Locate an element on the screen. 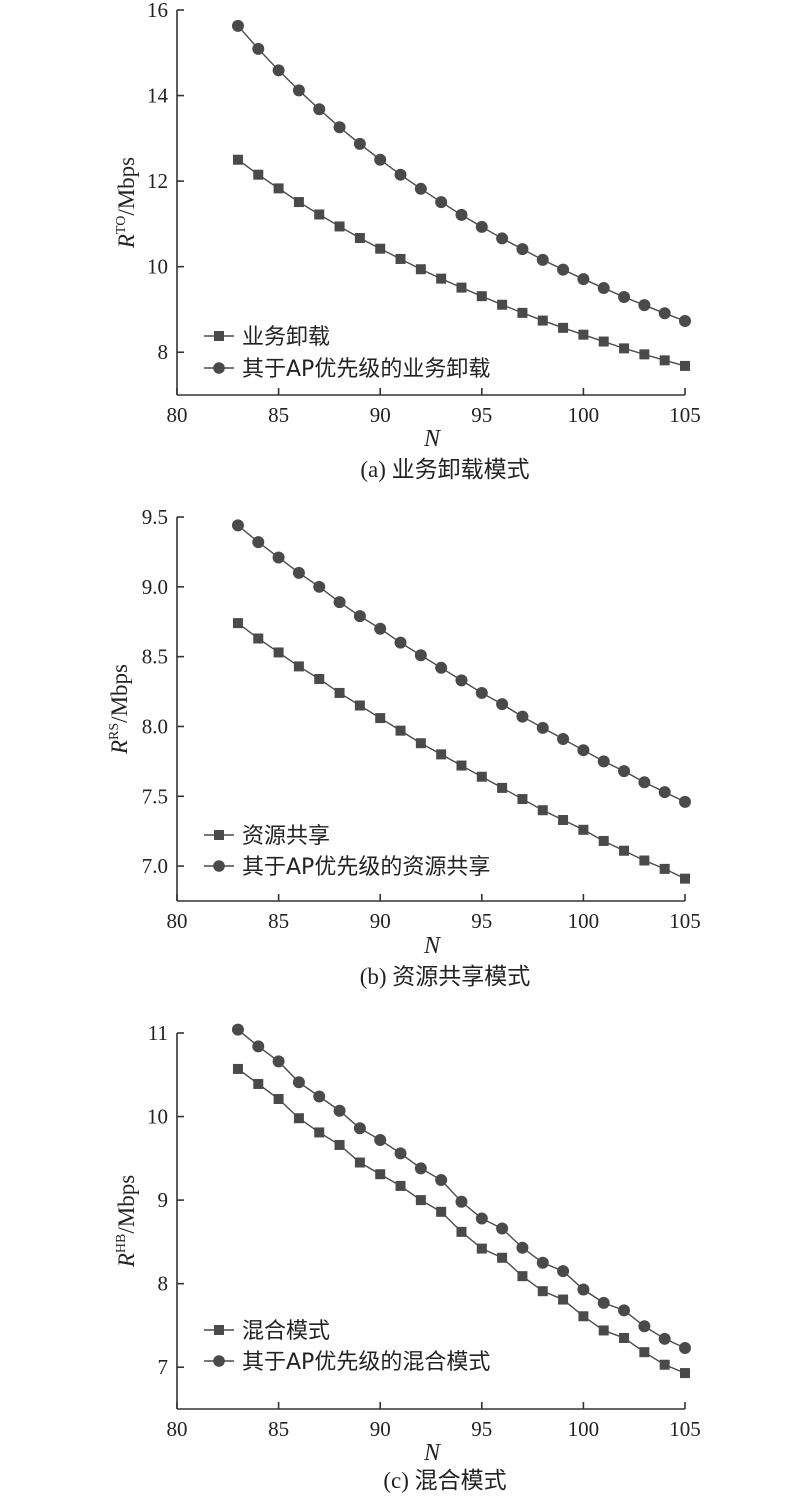  x-tick-label: 85 is located at coordinates (278, 415).